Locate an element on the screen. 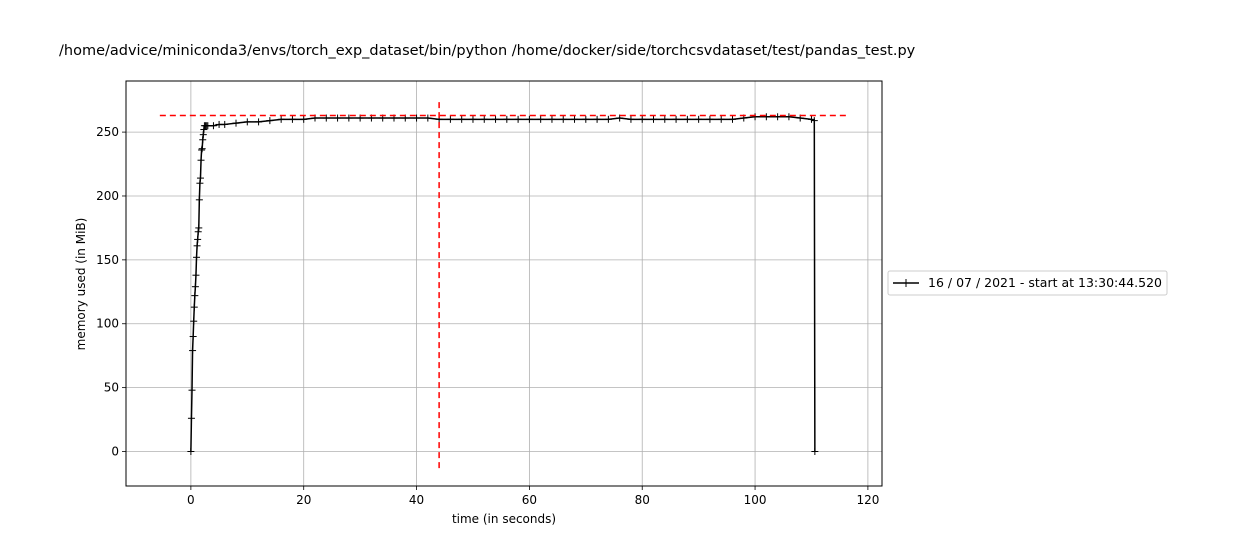  y-tick-label: 0 is located at coordinates (115, 452).